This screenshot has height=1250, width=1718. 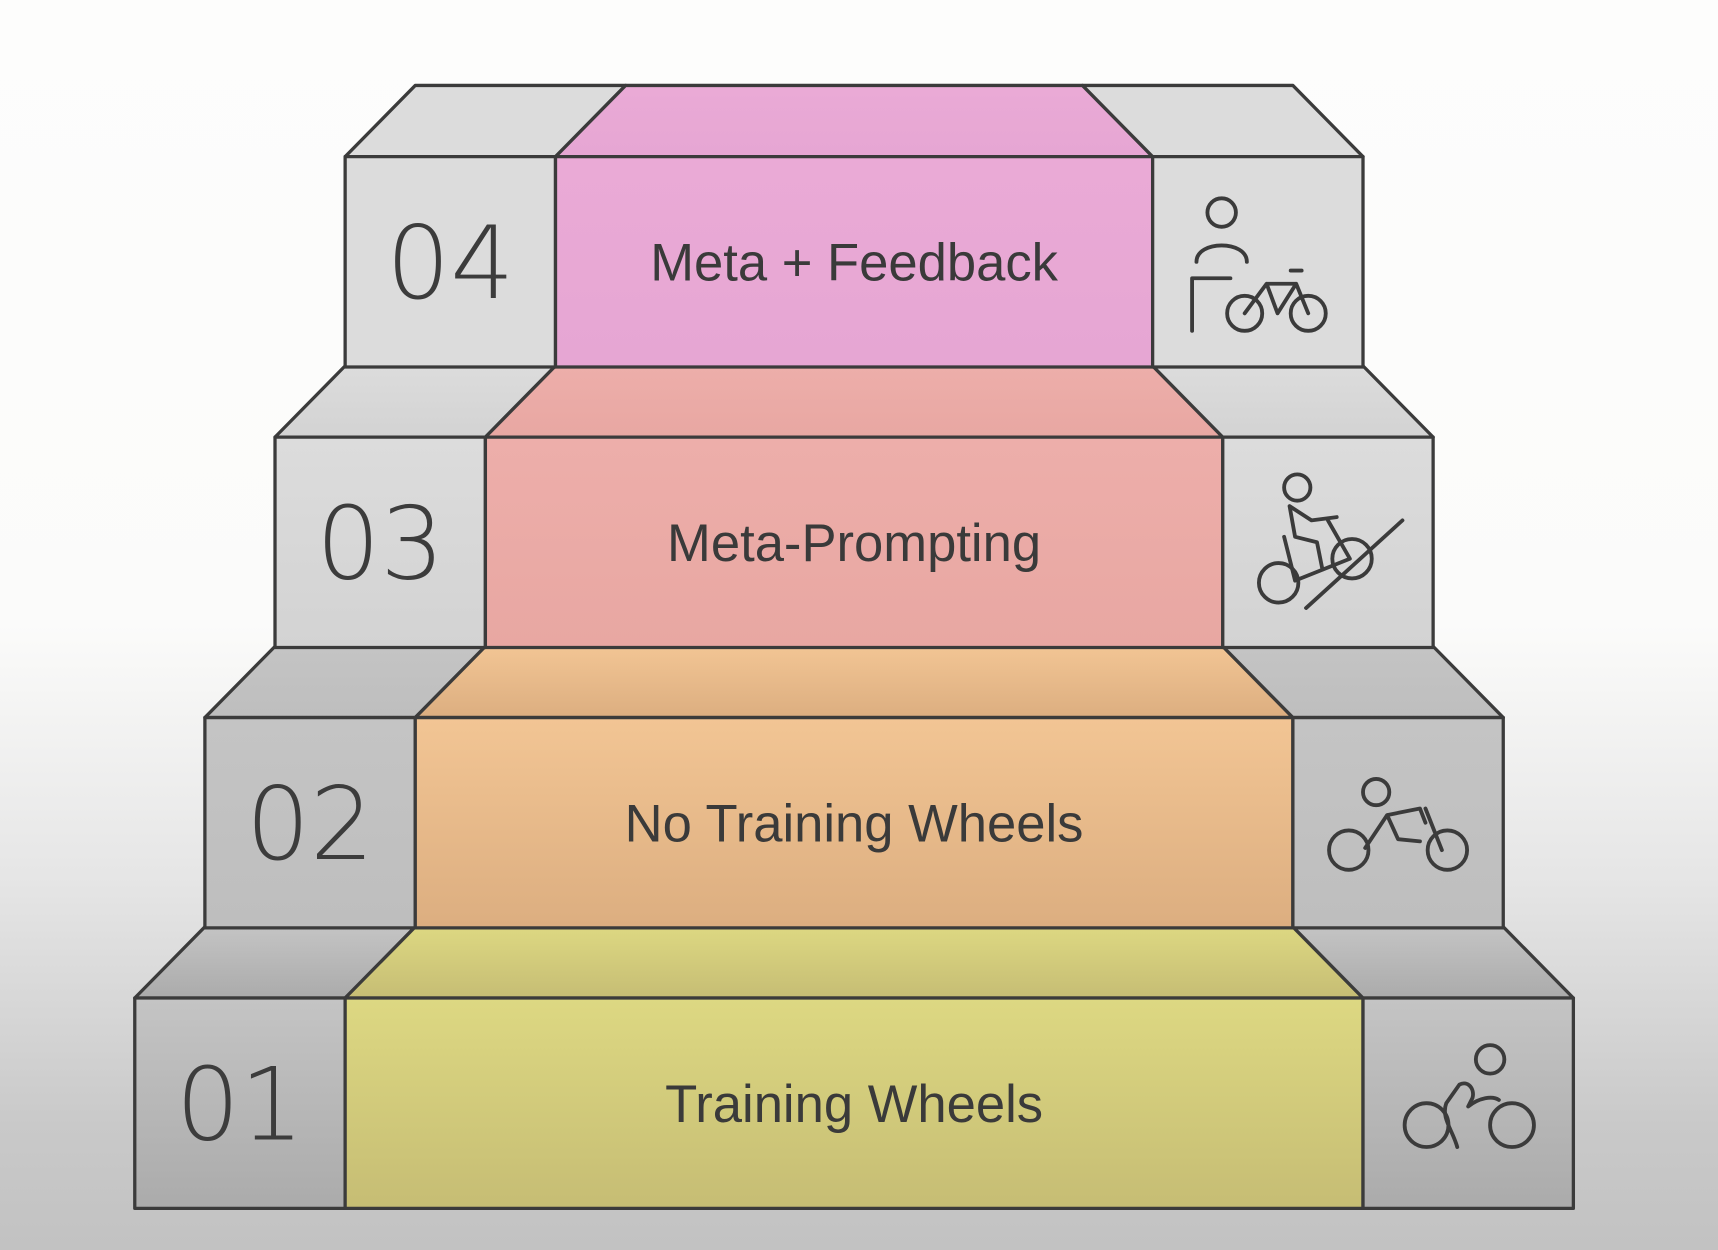 I want to click on step-label: Training Wheels, so click(x=854, y=1104).